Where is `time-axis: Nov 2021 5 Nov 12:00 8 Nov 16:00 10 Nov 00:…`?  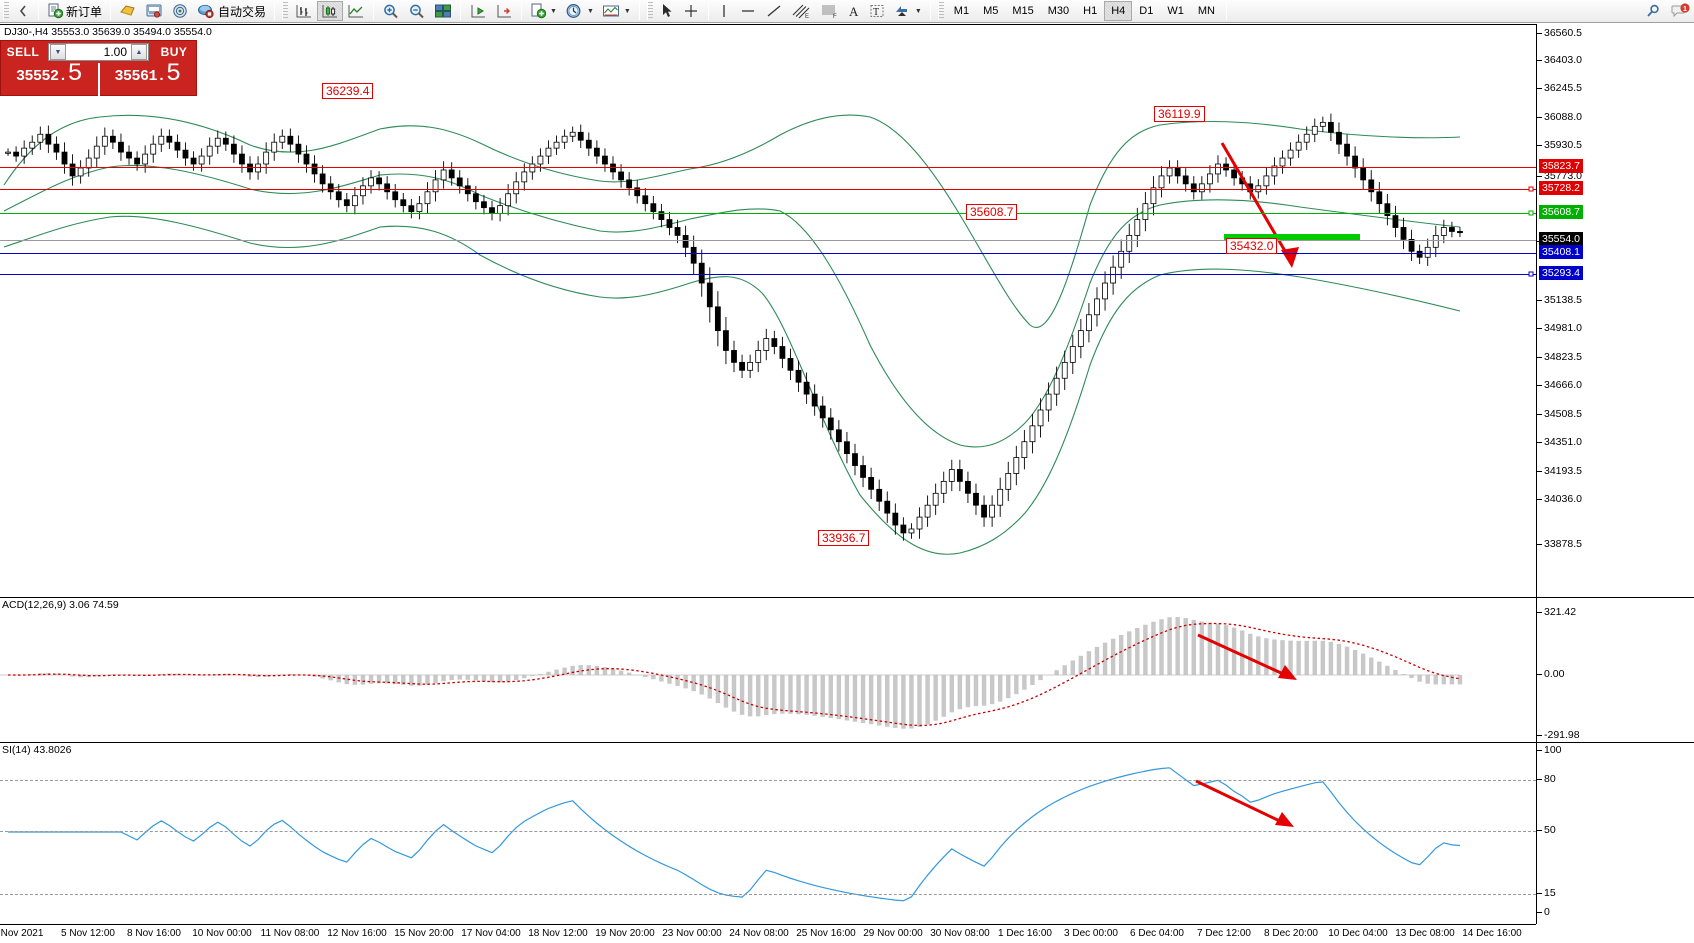 time-axis: Nov 2021 5 Nov 12:00 8 Nov 16:00 10 Nov 00:… is located at coordinates (768, 933).